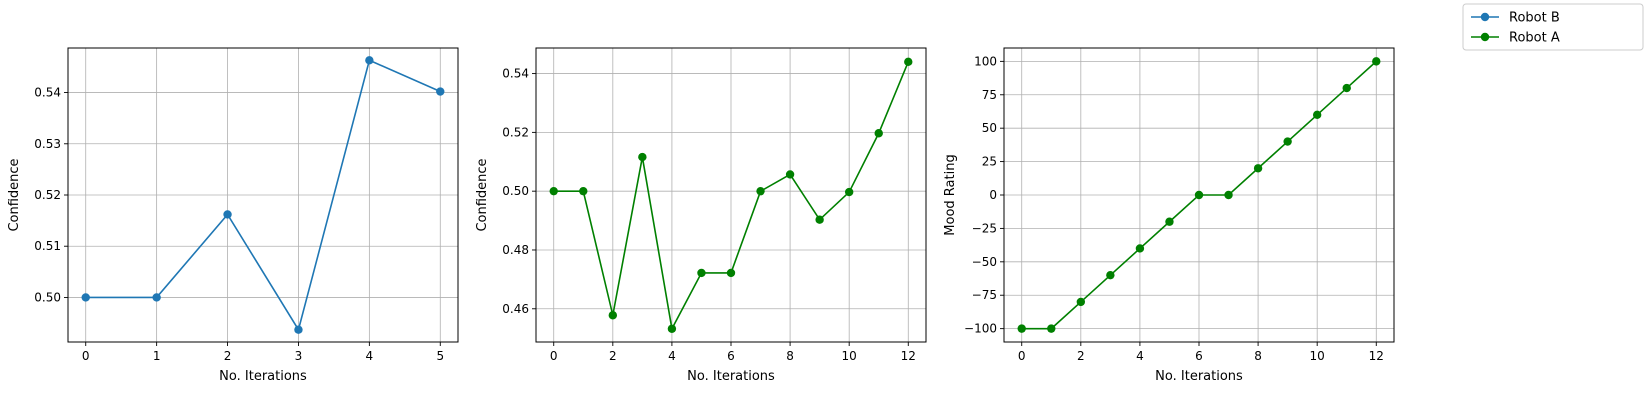 The height and width of the screenshot is (412, 1648). What do you see at coordinates (984, 262) in the screenshot?
I see `y-tick-label: −50` at bounding box center [984, 262].